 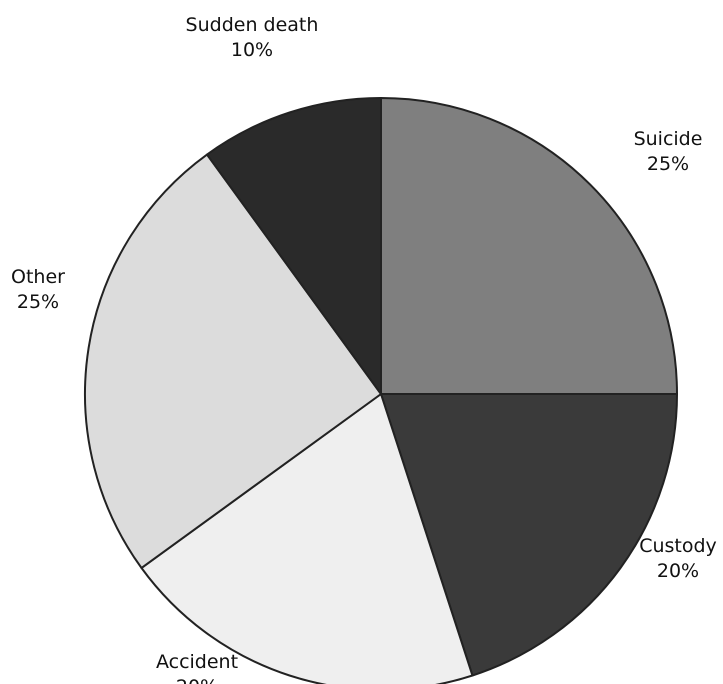 What do you see at coordinates (252, 25) in the screenshot?
I see `slice-label-sudden-death: Sudden death` at bounding box center [252, 25].